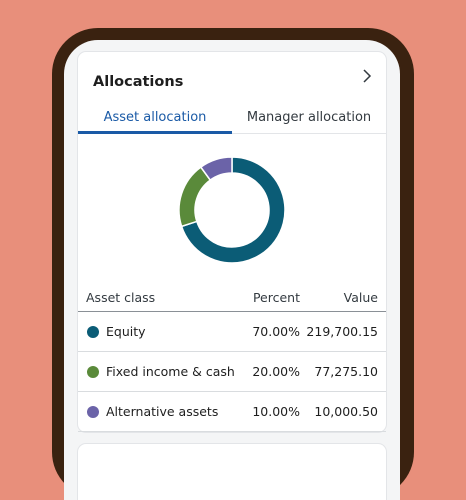 The width and height of the screenshot is (466, 500). I want to click on alternative-assets-color-dot, so click(93, 412).